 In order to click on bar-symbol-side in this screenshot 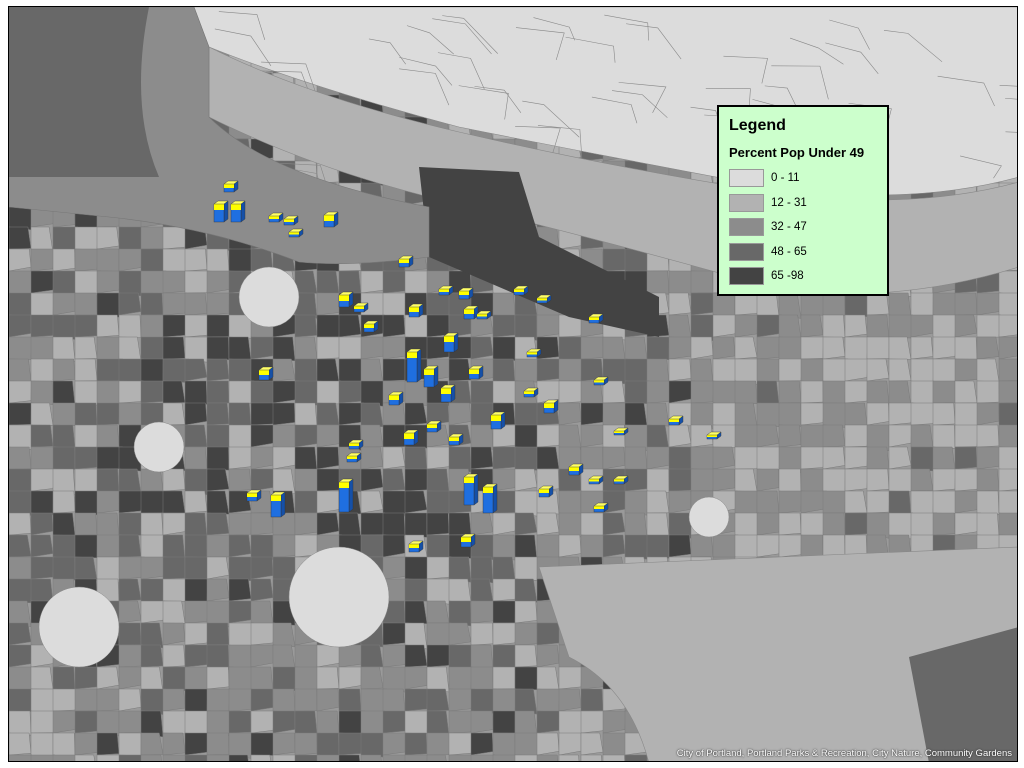, I will do `click(436, 376)`.